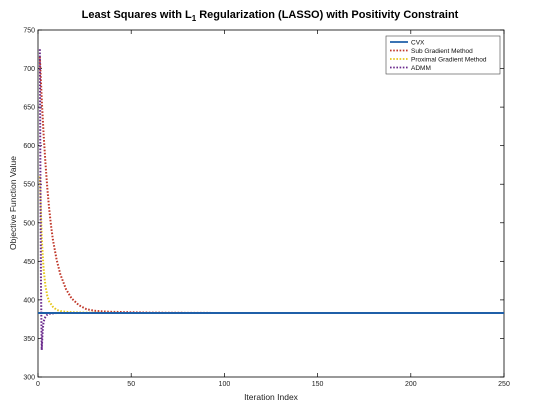 This screenshot has height=405, width=540. I want to click on y-tick-label: 300, so click(29, 378).